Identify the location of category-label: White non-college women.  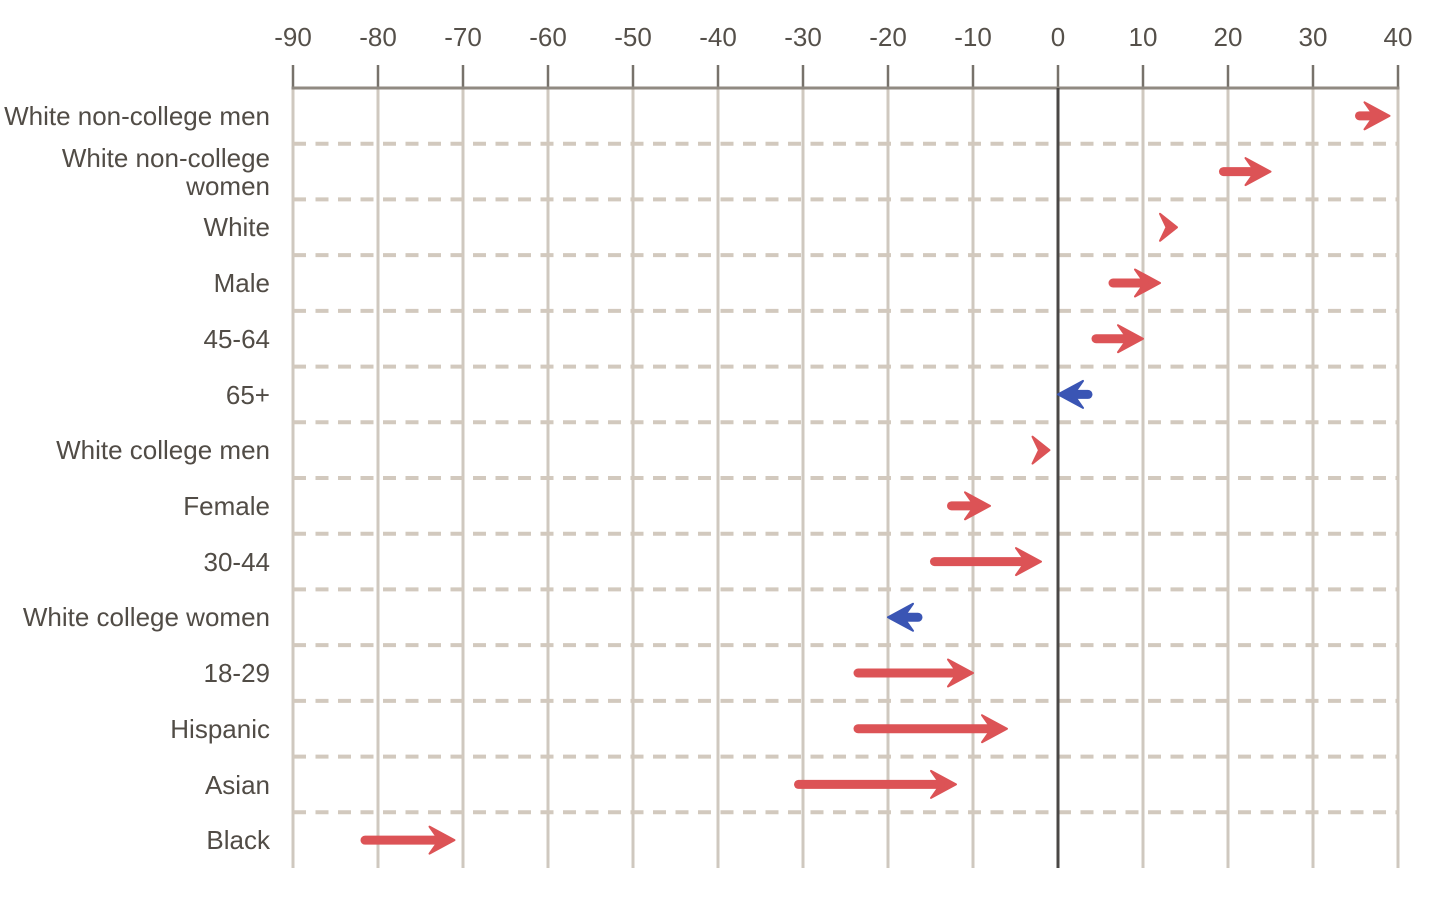
(165, 171).